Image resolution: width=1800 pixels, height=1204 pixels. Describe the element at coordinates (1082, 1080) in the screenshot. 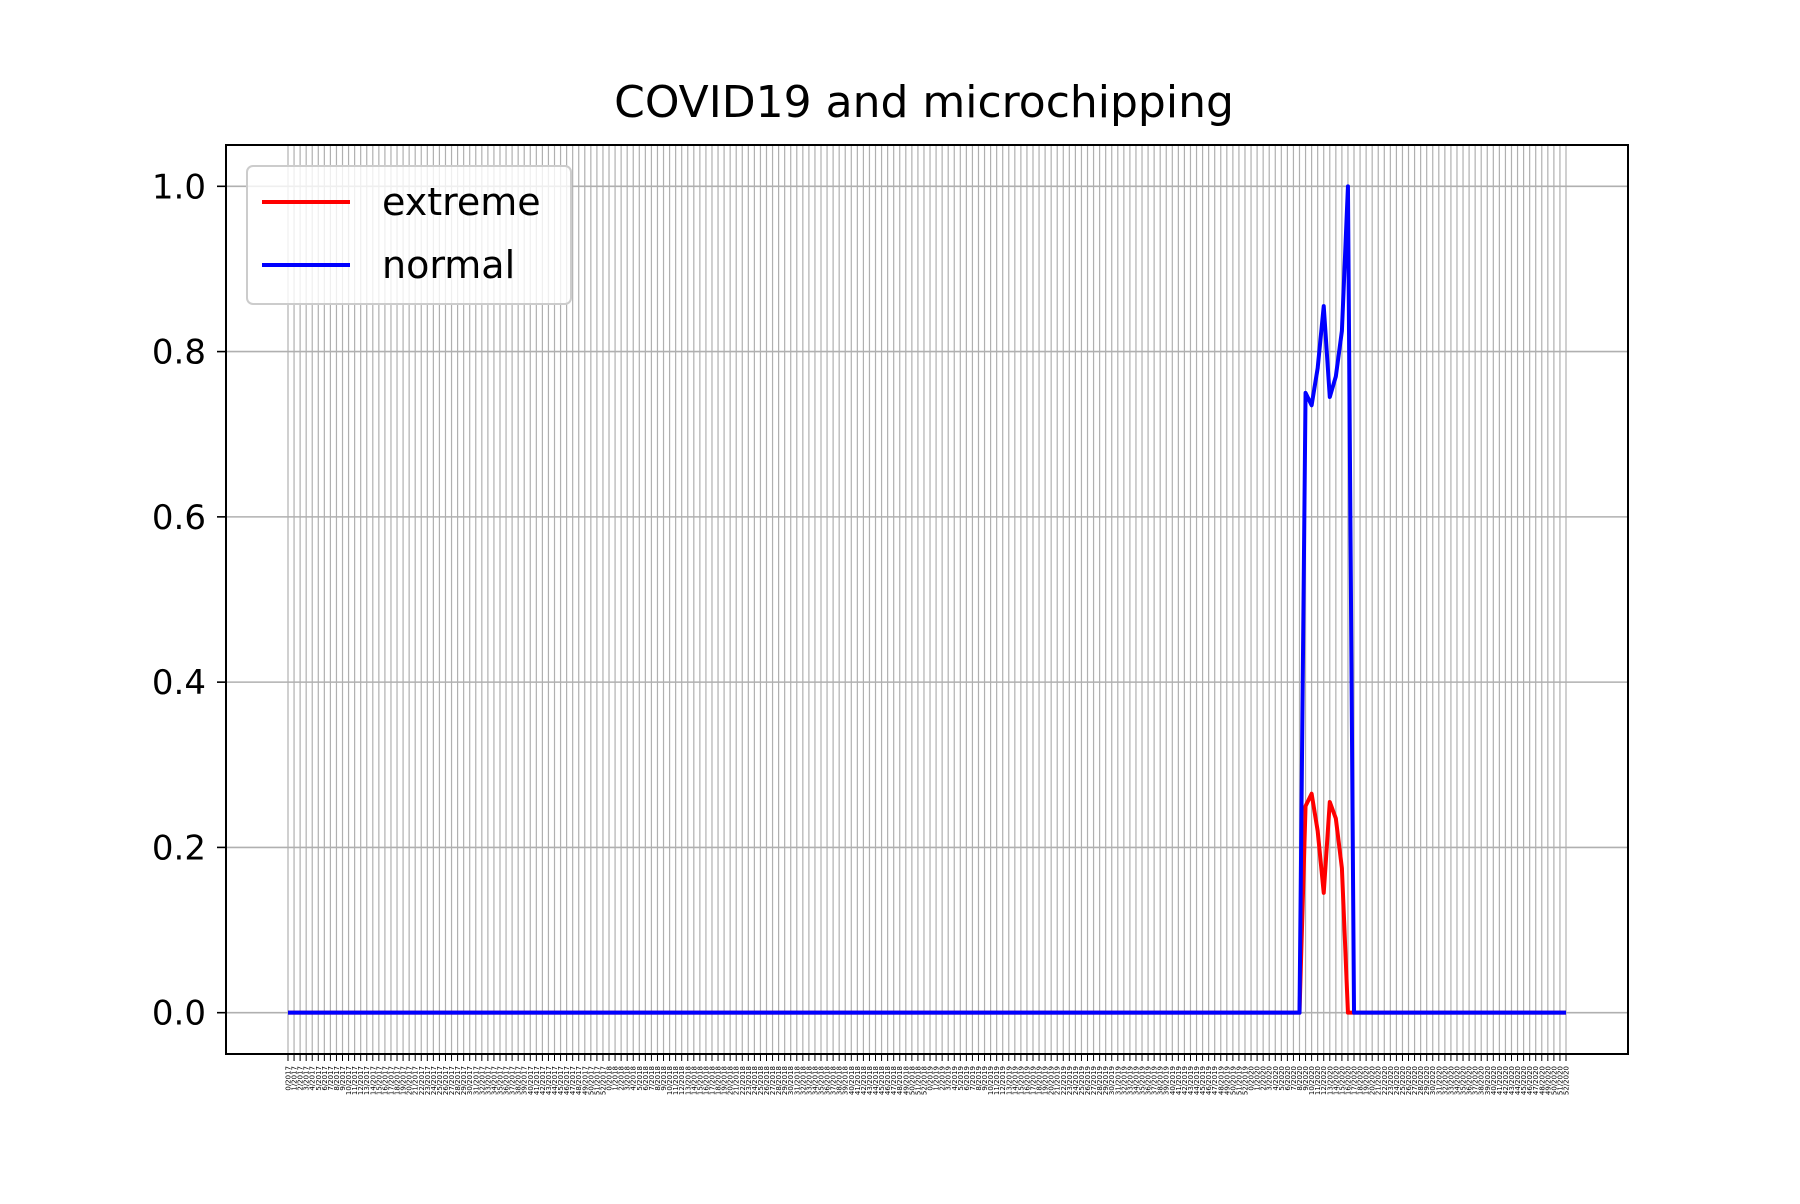

I see `x-tick-label: 25/2019` at that location.